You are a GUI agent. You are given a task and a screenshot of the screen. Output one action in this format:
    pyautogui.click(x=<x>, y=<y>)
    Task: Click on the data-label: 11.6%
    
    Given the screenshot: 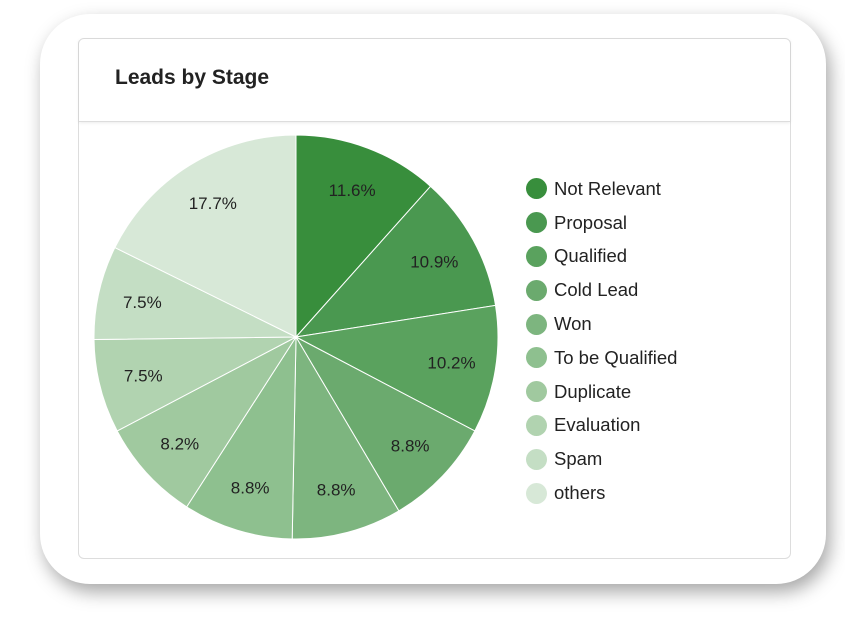 What is the action you would take?
    pyautogui.click(x=352, y=190)
    